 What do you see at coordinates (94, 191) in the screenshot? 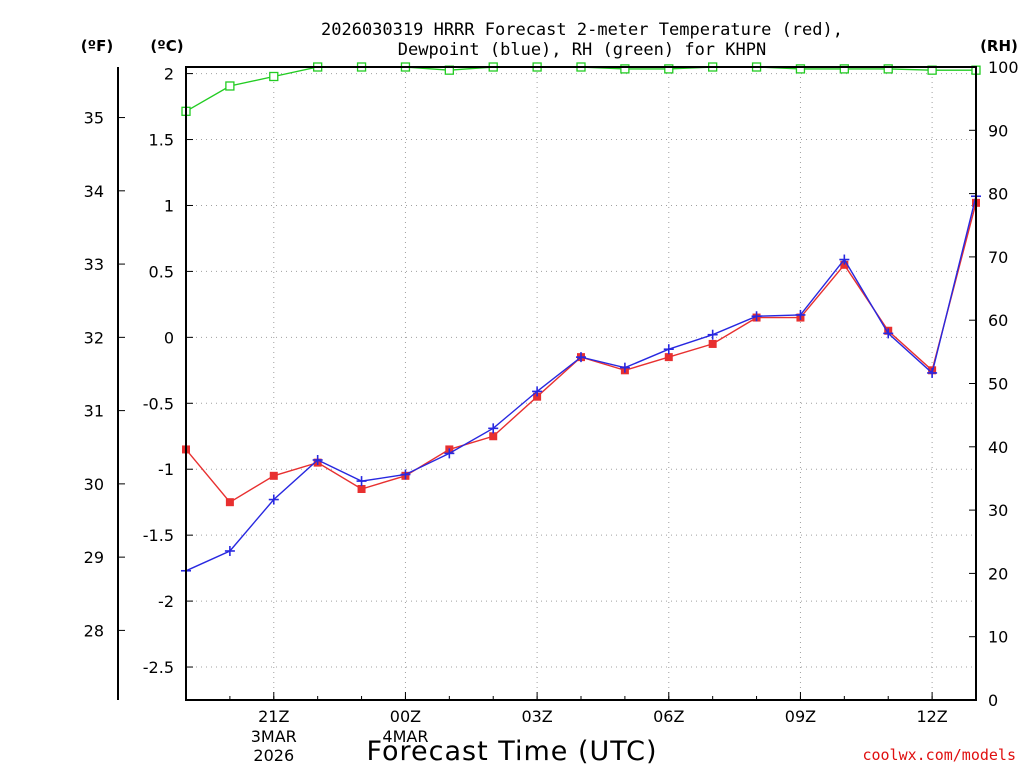
I see `fahrenheit-tick-label: 34` at bounding box center [94, 191].